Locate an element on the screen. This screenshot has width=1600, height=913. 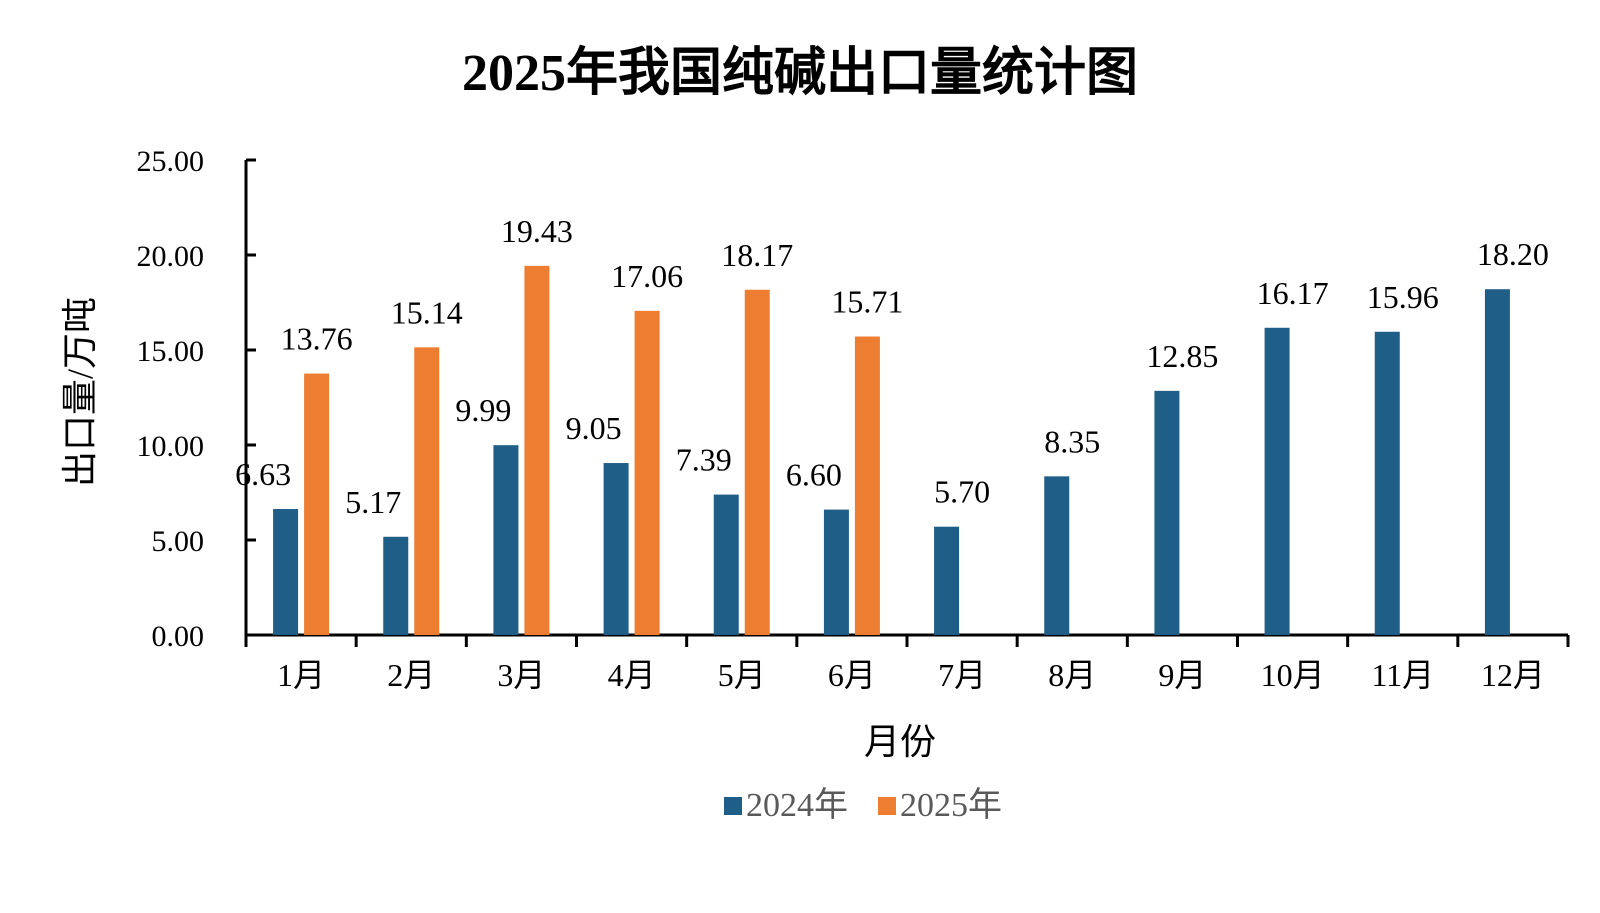
legend-label: 2025年 is located at coordinates (951, 805).